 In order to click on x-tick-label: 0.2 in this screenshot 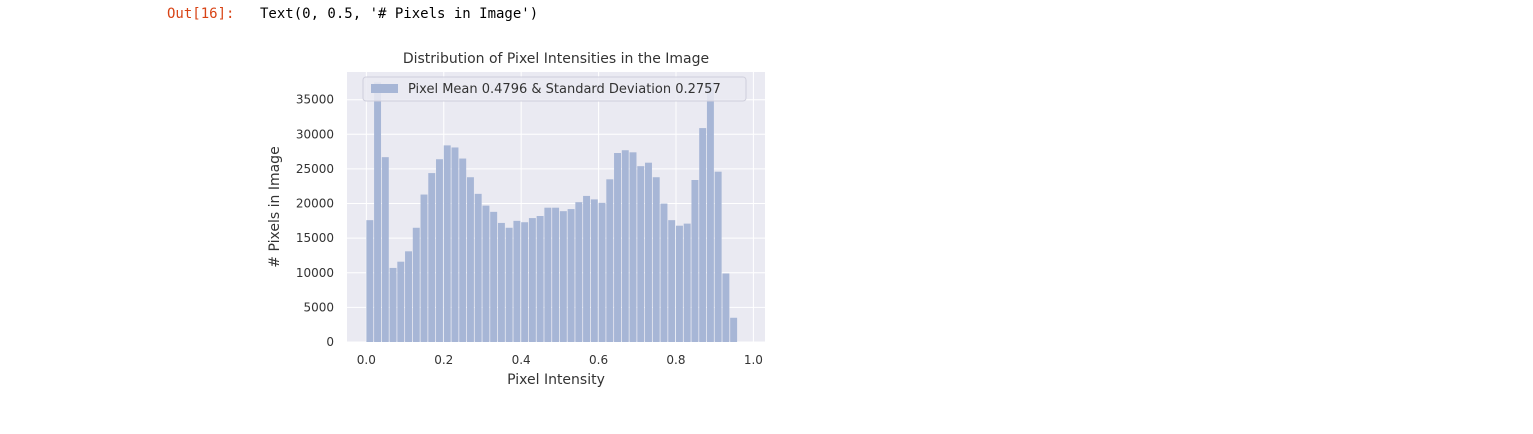, I will do `click(443, 360)`.